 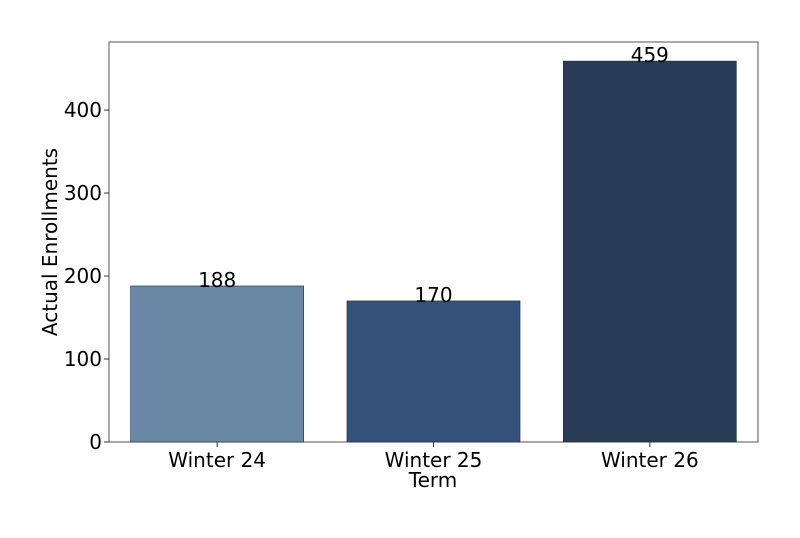 I want to click on x-axis: Winter 24 Winter 25 Winter 26, so click(x=433, y=457).